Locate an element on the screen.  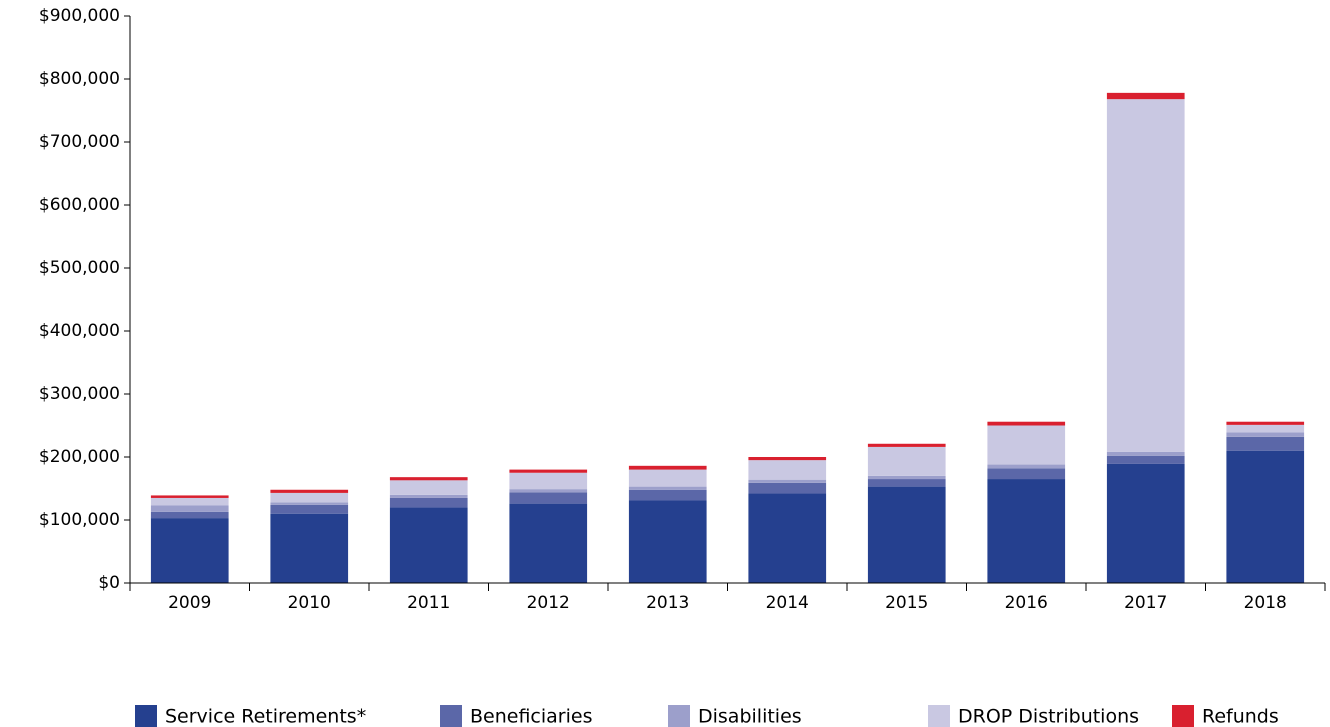
y-tick-label: $900,000 is located at coordinates (79, 16).